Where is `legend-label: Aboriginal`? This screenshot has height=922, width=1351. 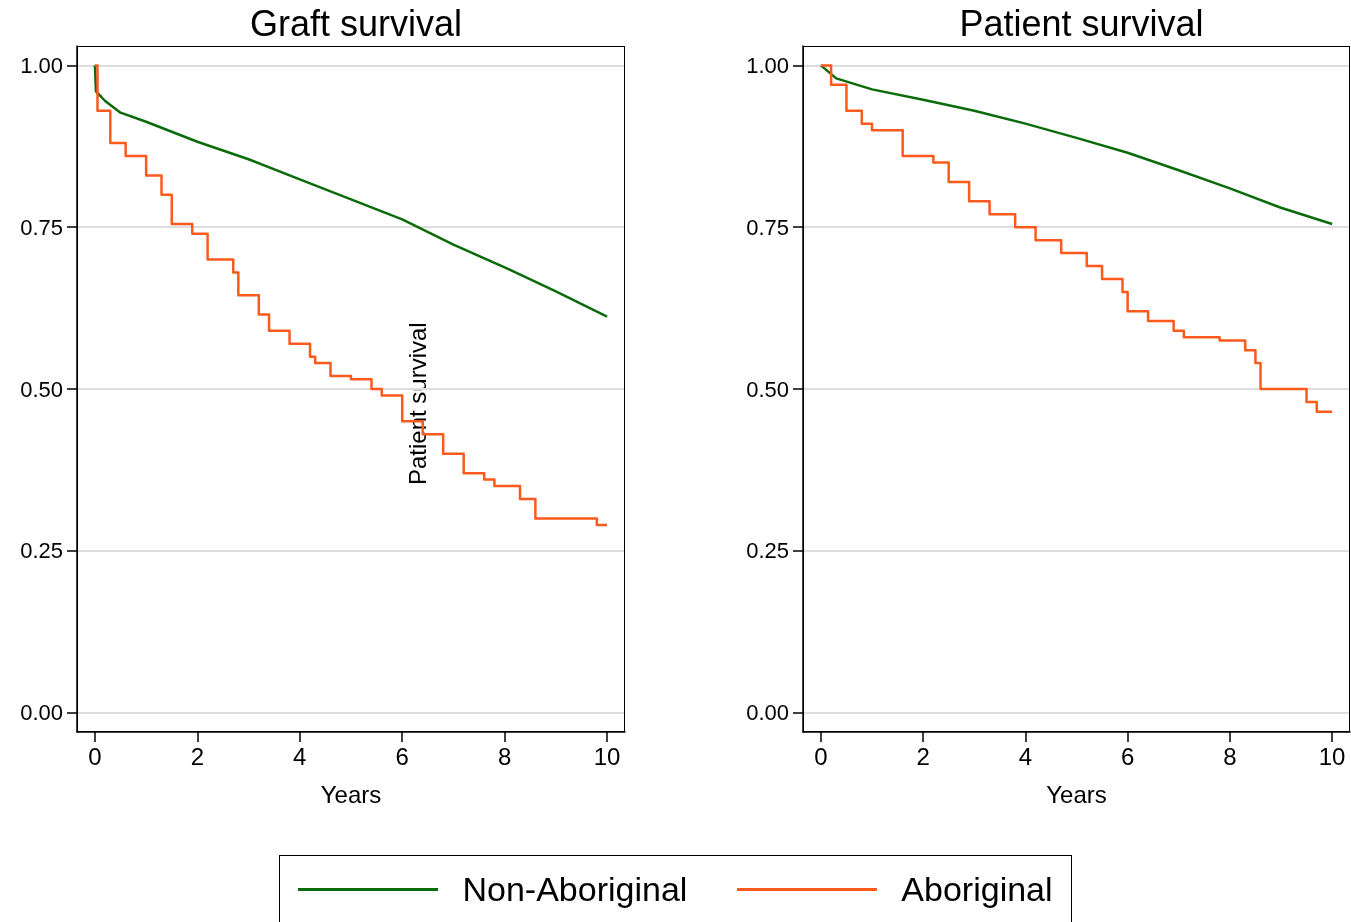
legend-label: Aboriginal is located at coordinates (977, 889).